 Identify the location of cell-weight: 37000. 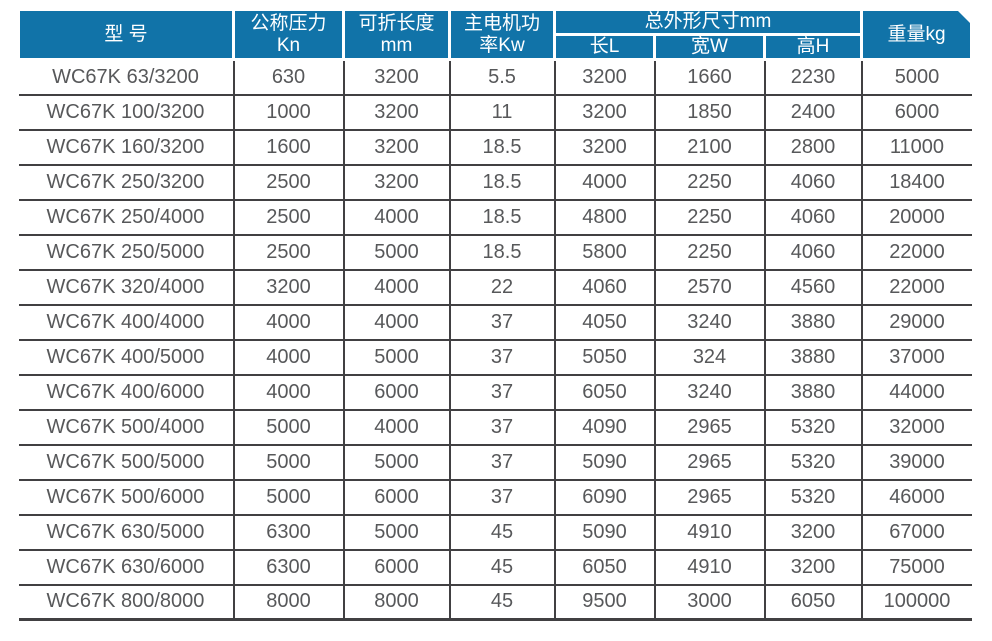
(916, 357).